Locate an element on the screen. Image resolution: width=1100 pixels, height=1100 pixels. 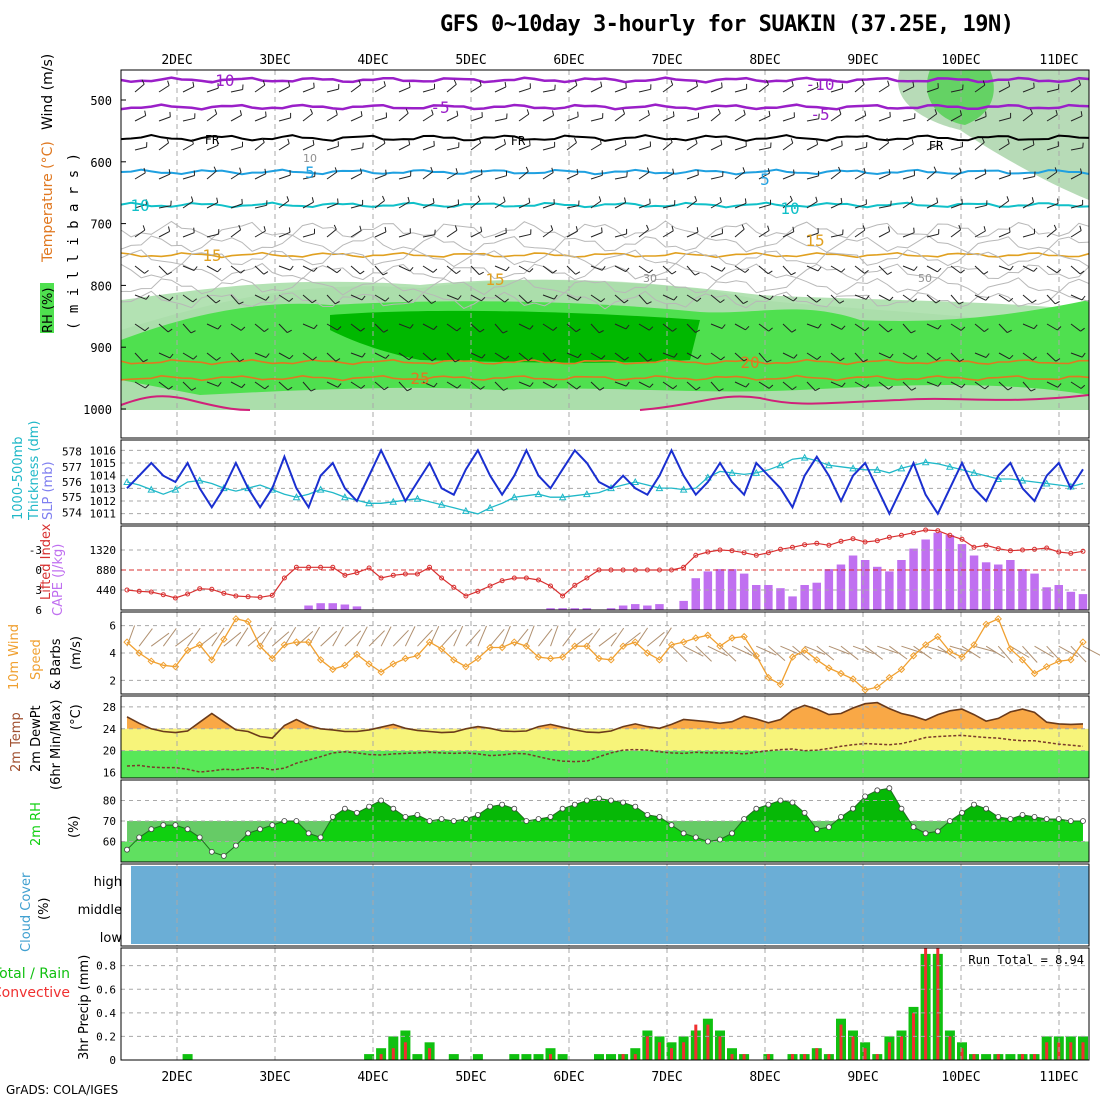
wind10-tick: 4 is located at coordinates (112, 653).